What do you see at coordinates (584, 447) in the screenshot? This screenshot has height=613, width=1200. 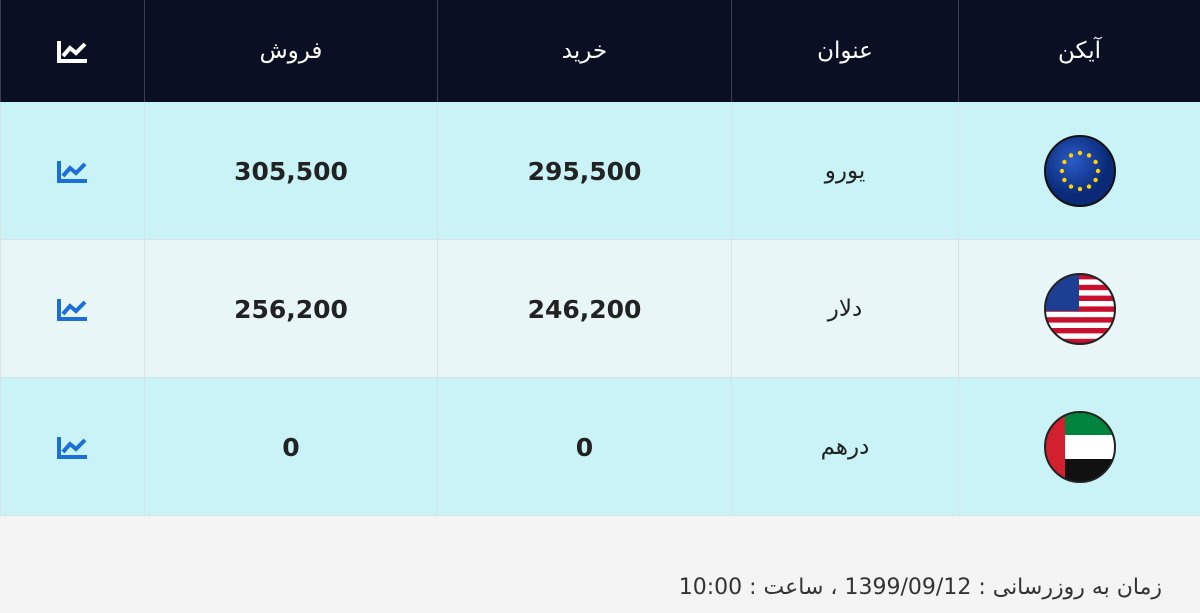 I see `buy-price: 0` at bounding box center [584, 447].